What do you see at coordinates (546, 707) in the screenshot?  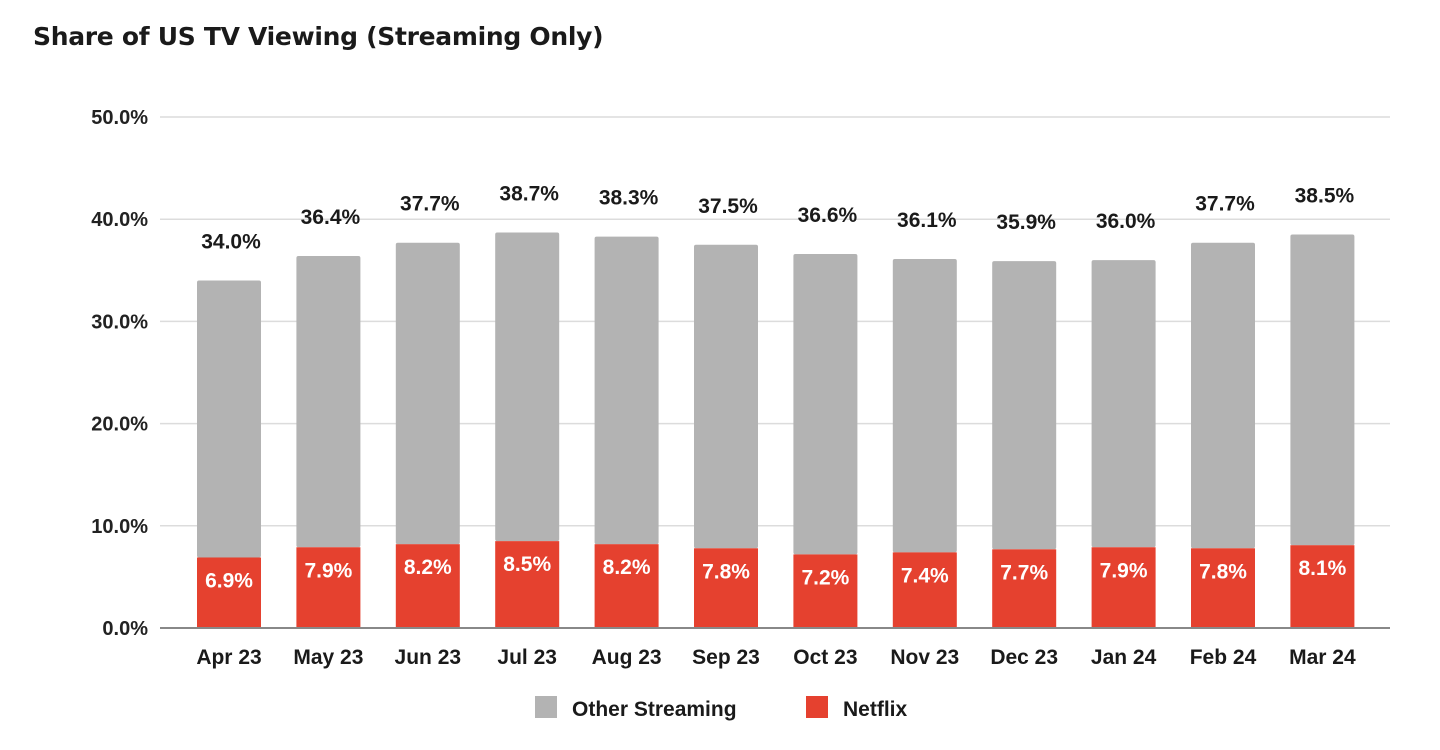 I see `legend-swatch-other-streaming` at bounding box center [546, 707].